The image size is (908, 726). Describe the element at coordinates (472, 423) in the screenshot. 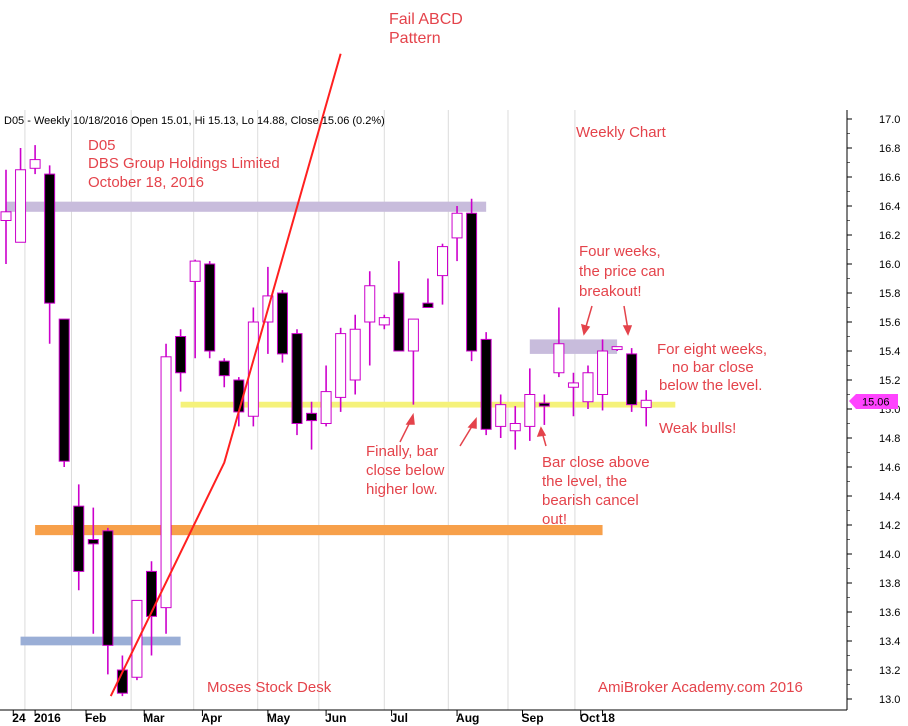

I see `arrowhead-finally-b` at that location.